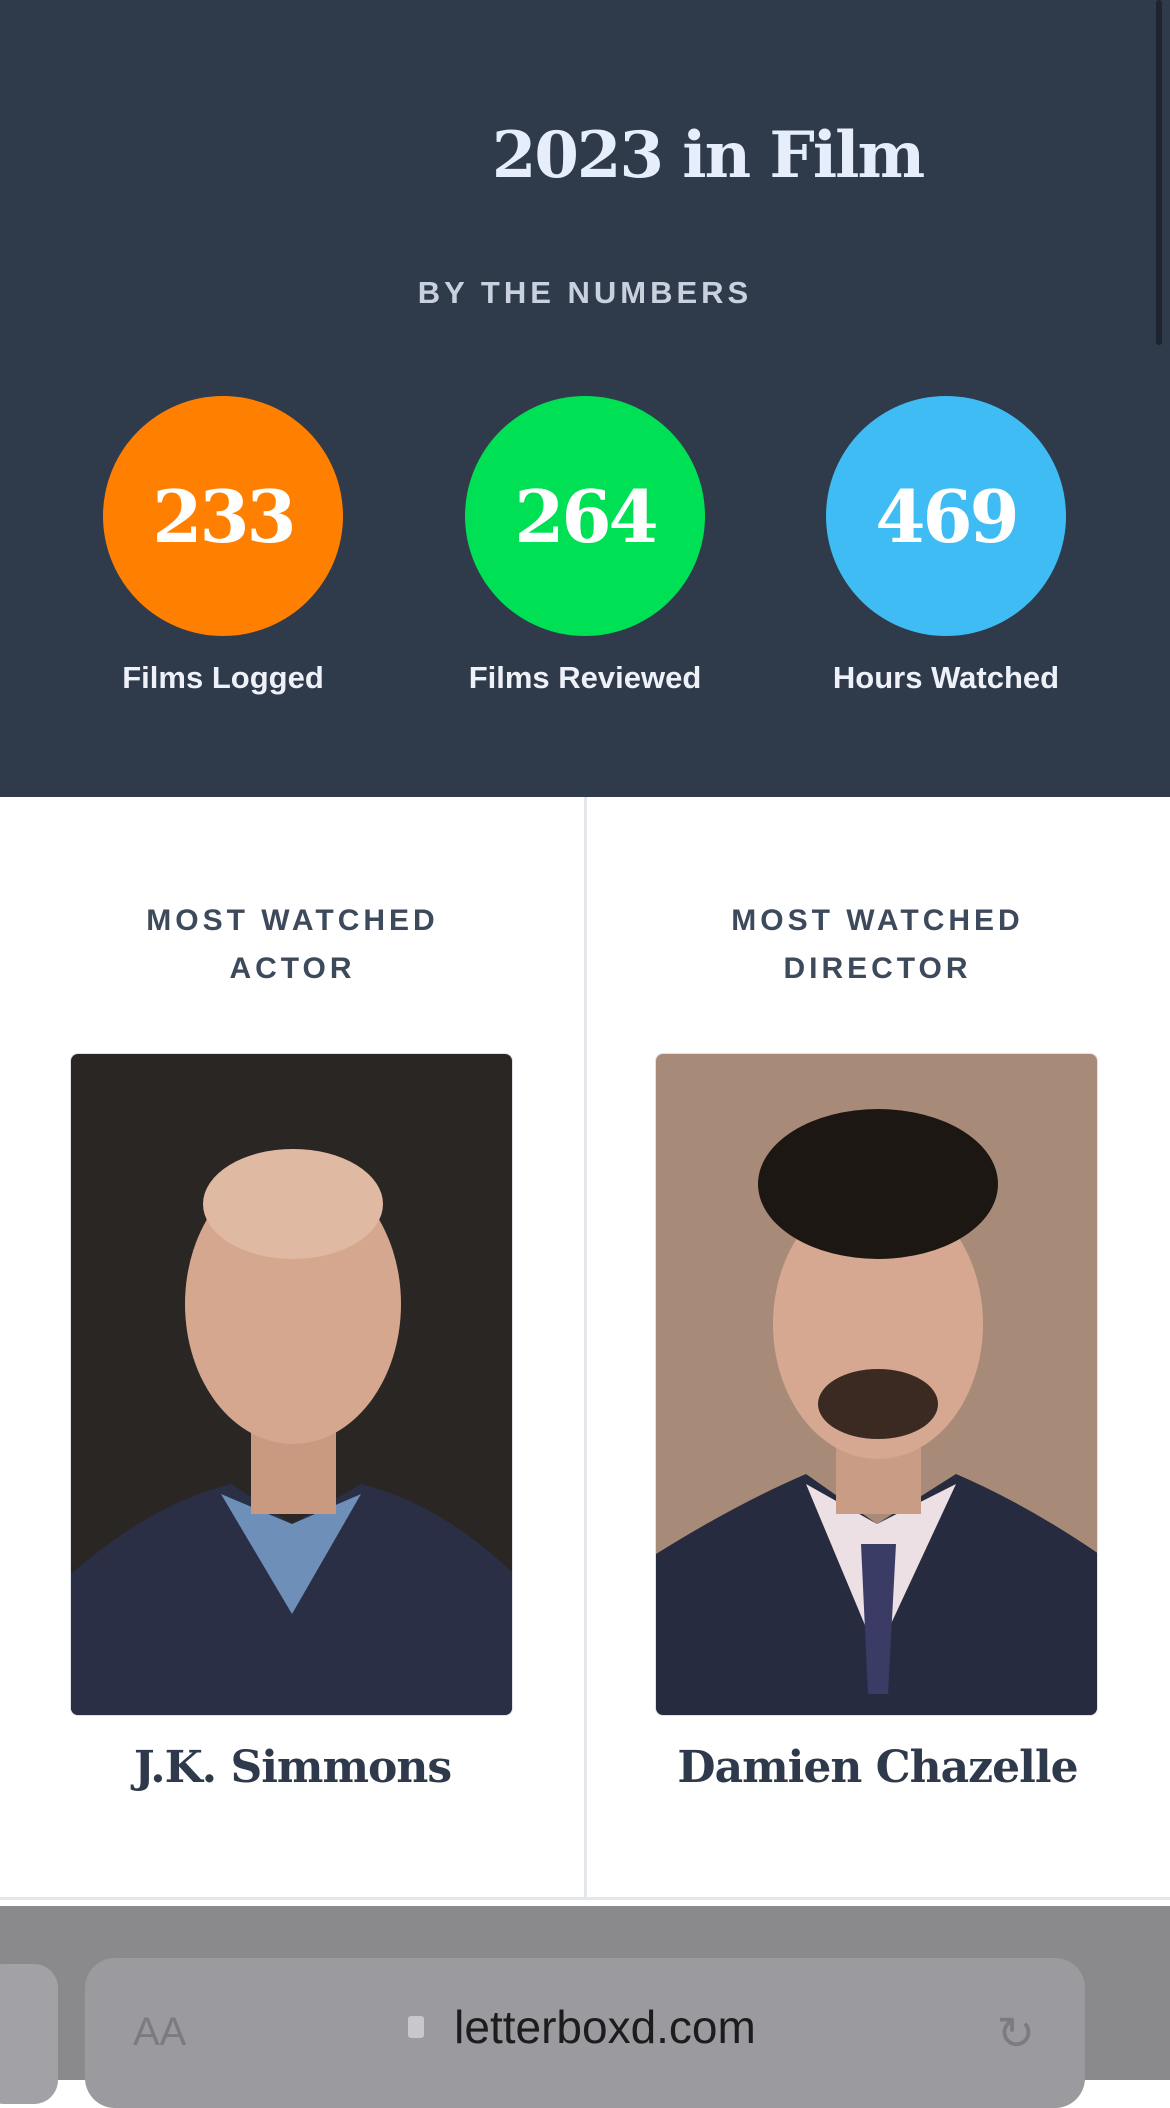 This screenshot has height=2108, width=1170. What do you see at coordinates (223, 516) in the screenshot?
I see `stat-circle: 233` at bounding box center [223, 516].